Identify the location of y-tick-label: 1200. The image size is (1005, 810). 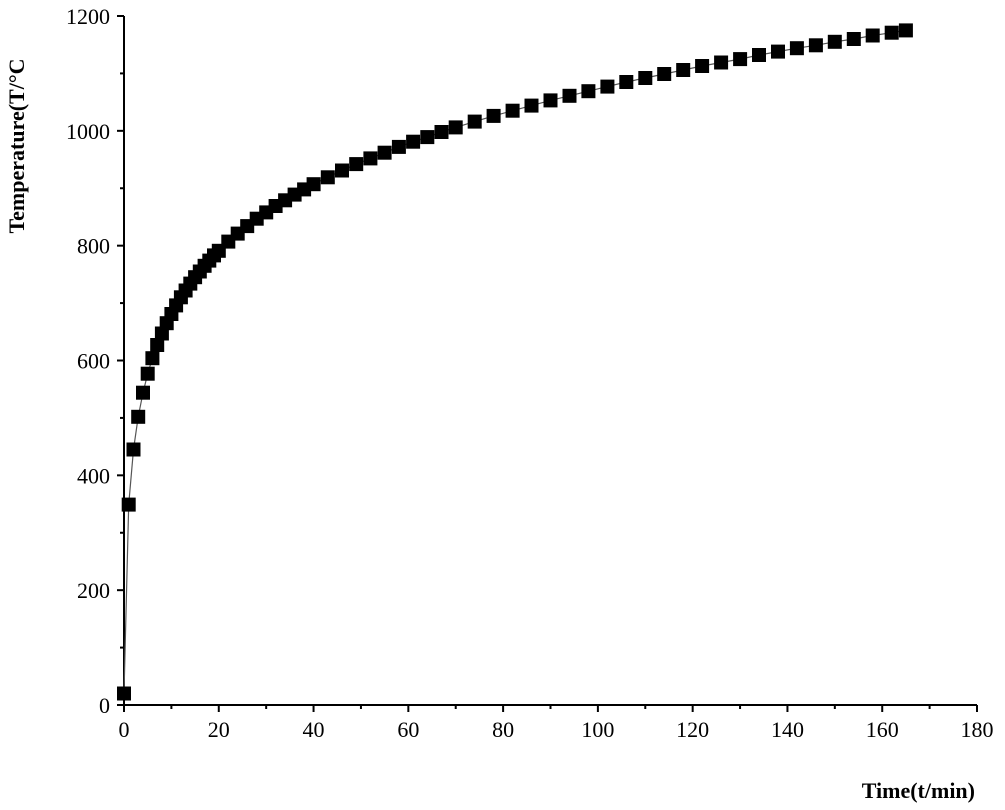
(88, 16).